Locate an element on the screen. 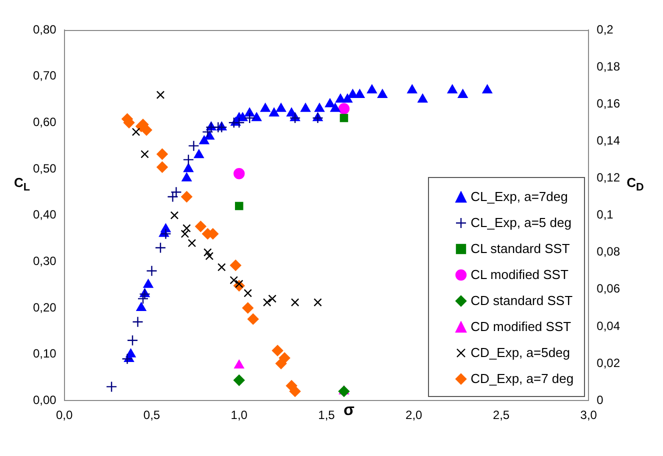 The width and height of the screenshot is (663, 456). legend-label: CL_Exp, a=7deg is located at coordinates (519, 196).